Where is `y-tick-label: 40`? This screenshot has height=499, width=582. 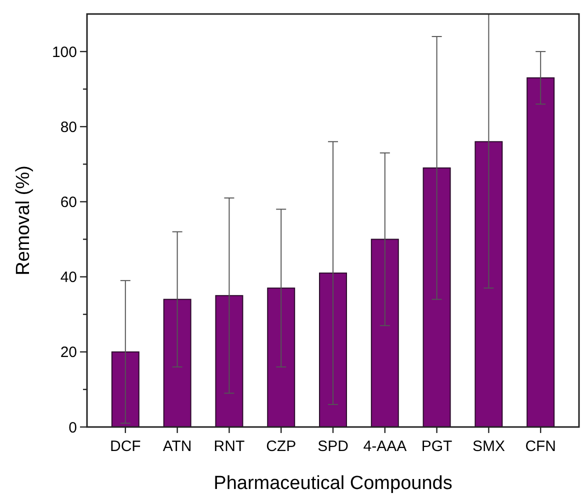 y-tick-label: 40 is located at coordinates (68, 277).